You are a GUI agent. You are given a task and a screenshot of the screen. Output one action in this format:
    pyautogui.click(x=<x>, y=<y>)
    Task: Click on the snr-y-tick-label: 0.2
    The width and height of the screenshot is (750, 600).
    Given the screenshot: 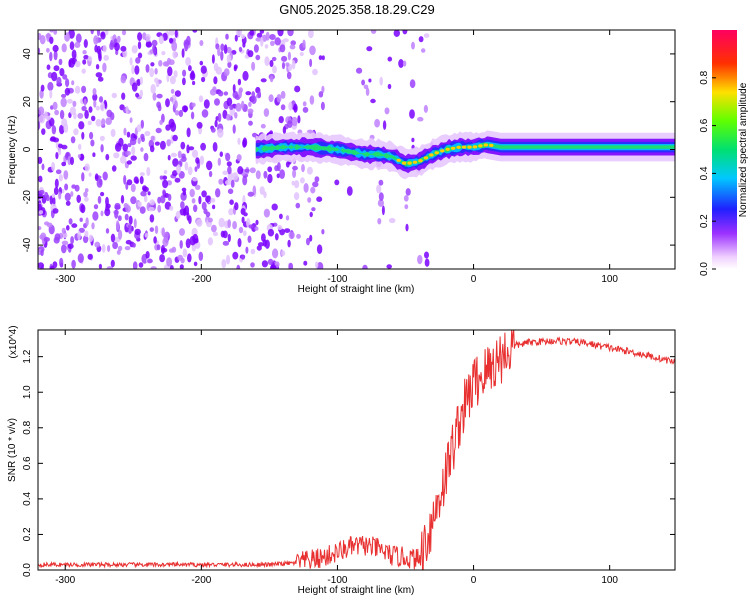 What is the action you would take?
    pyautogui.click(x=27, y=534)
    